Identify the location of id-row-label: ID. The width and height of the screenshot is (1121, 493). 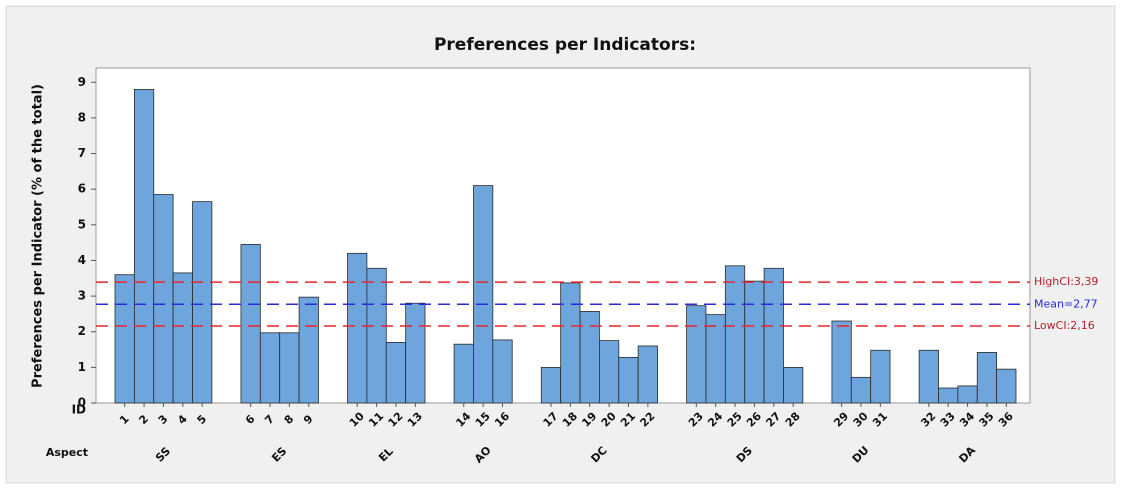
(79, 410).